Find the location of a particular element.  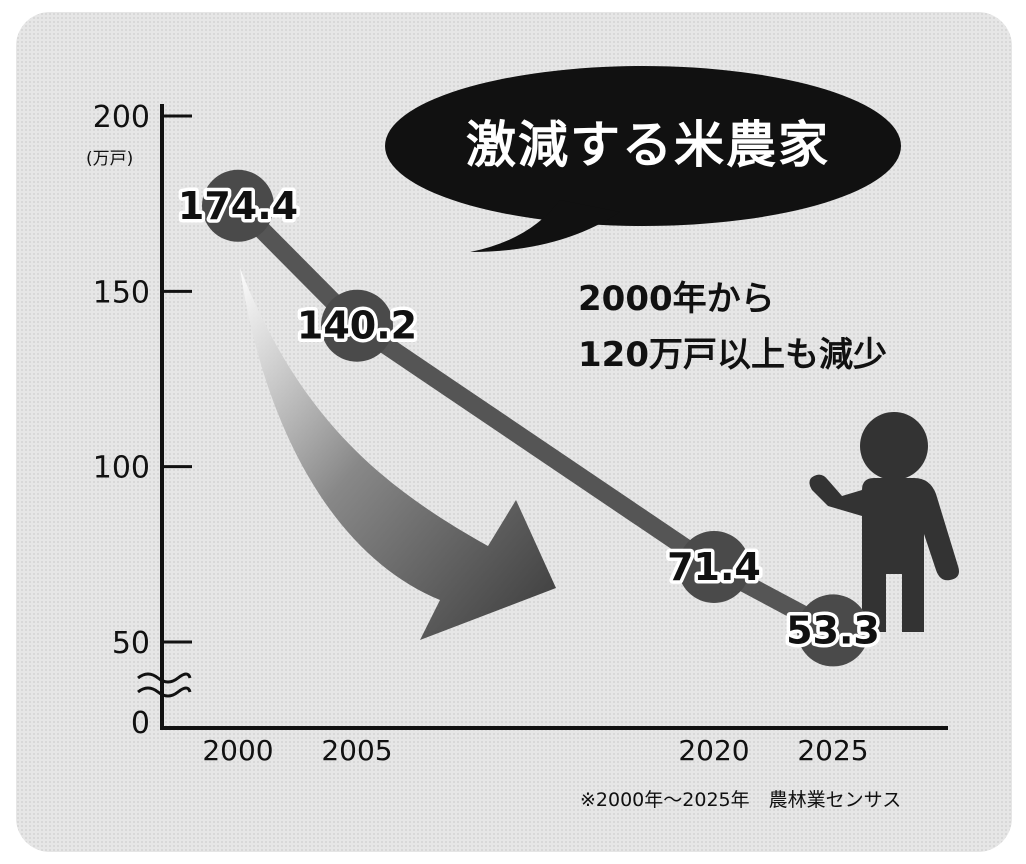

source-note: ※2000年～2025年 農林業センサス is located at coordinates (740, 800).